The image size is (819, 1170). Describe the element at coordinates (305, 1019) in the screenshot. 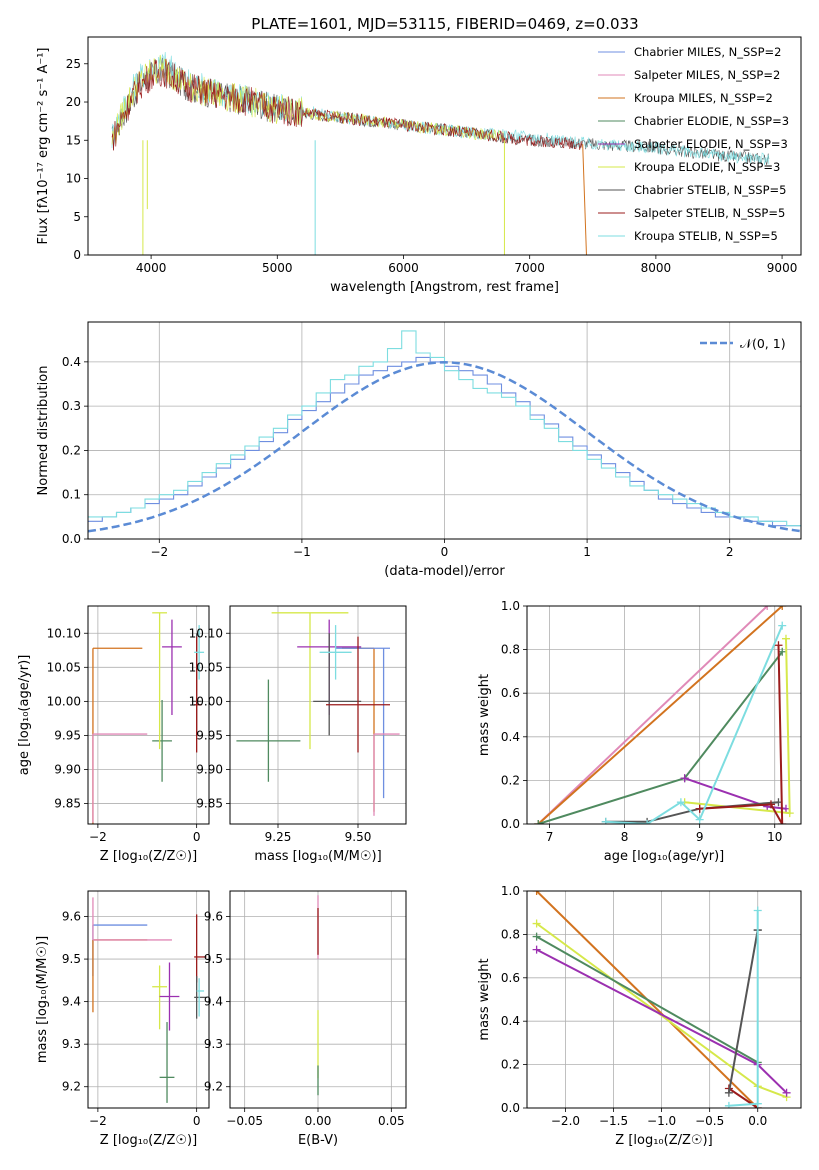

I see `mass-vs-reddening-panel: −0.05 0.00 0.05 9.2 9.3 9.4 9.5 9.6 E(B-V)` at that location.